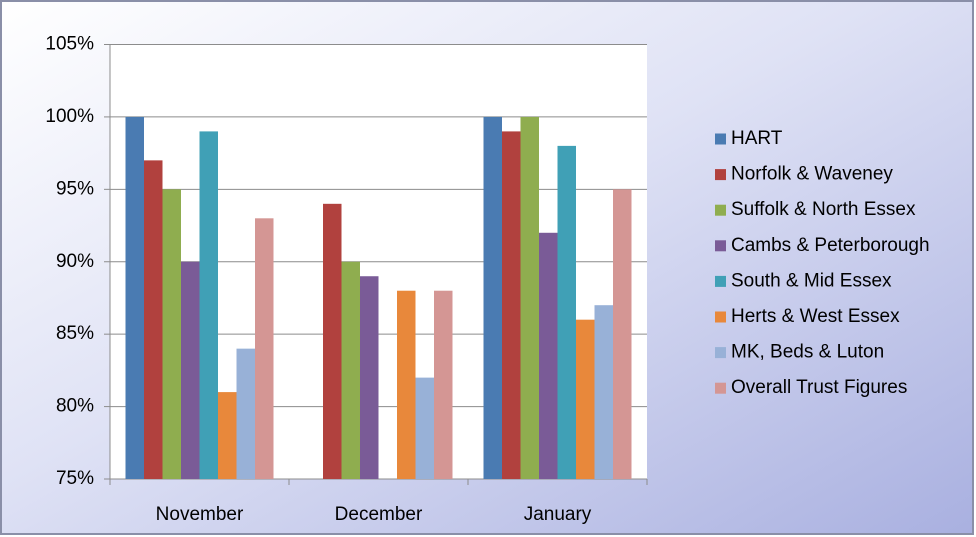  Describe the element at coordinates (807, 352) in the screenshot. I see `legend-label: MK, Beds & Luton` at that location.